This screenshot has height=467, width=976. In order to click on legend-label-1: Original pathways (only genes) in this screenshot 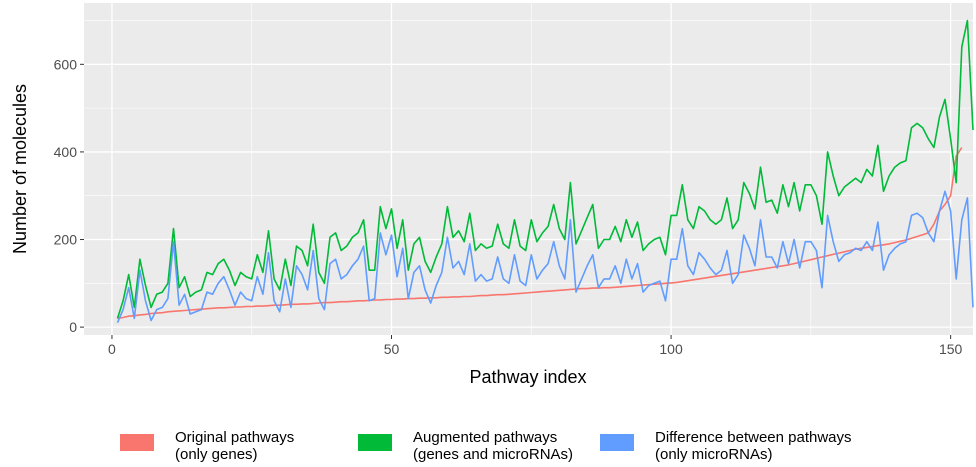, I will do `click(234, 446)`.